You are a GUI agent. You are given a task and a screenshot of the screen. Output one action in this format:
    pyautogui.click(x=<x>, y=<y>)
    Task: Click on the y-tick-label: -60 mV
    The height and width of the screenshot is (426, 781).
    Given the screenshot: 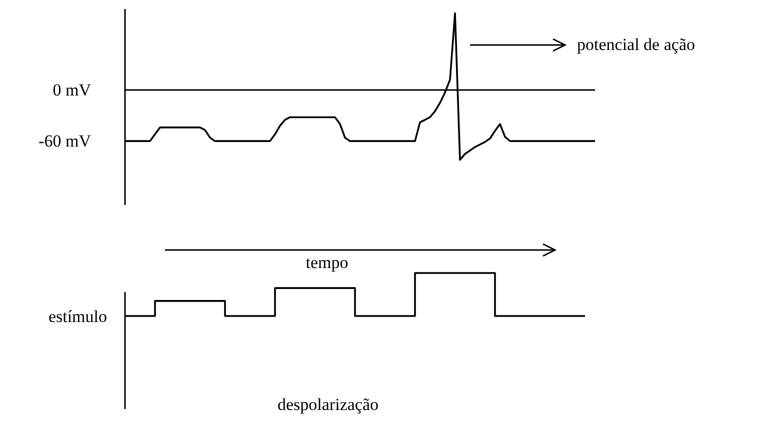 What is the action you would take?
    pyautogui.click(x=65, y=141)
    